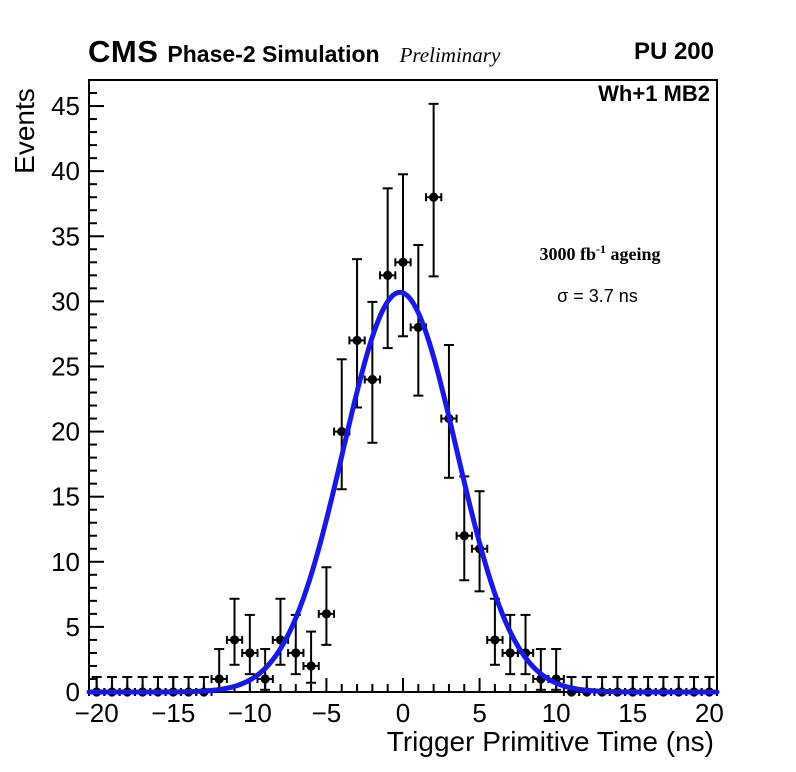 The width and height of the screenshot is (796, 772). I want to click on y-tick-label: 20, so click(65, 432).